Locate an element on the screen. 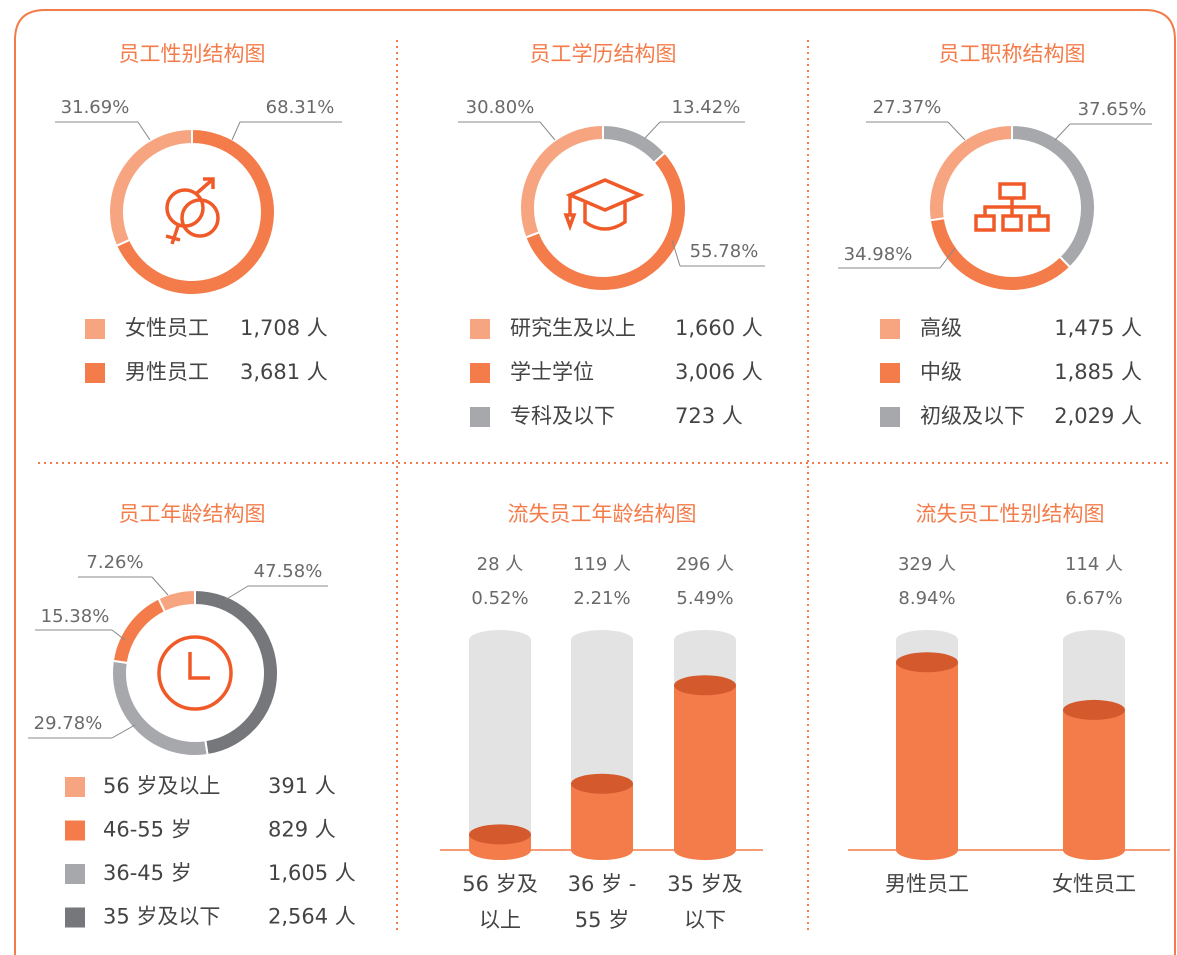 Image resolution: width=1177 pixels, height=955 pixels. chart-title: 流失员工年龄结构图 is located at coordinates (602, 514).